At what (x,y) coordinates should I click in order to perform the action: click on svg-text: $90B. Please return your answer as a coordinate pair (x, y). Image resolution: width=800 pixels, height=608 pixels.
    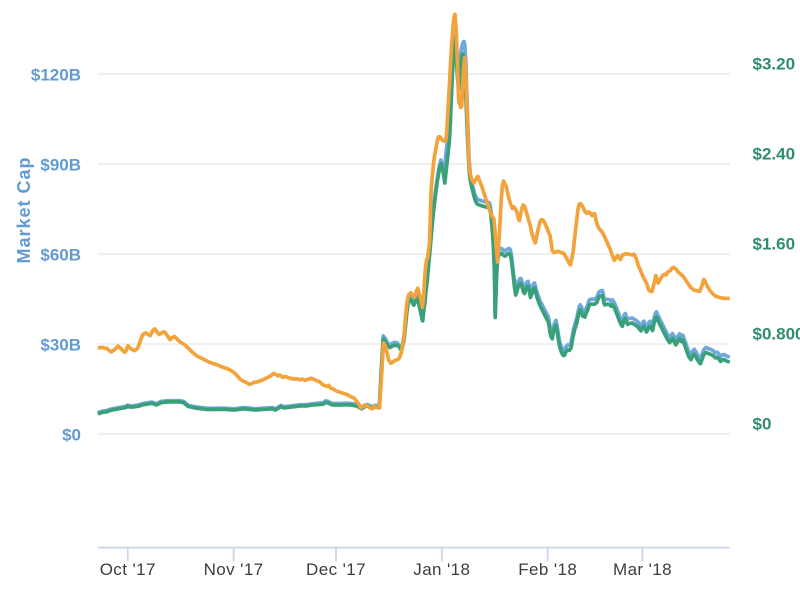
    Looking at the image, I should click on (60, 164).